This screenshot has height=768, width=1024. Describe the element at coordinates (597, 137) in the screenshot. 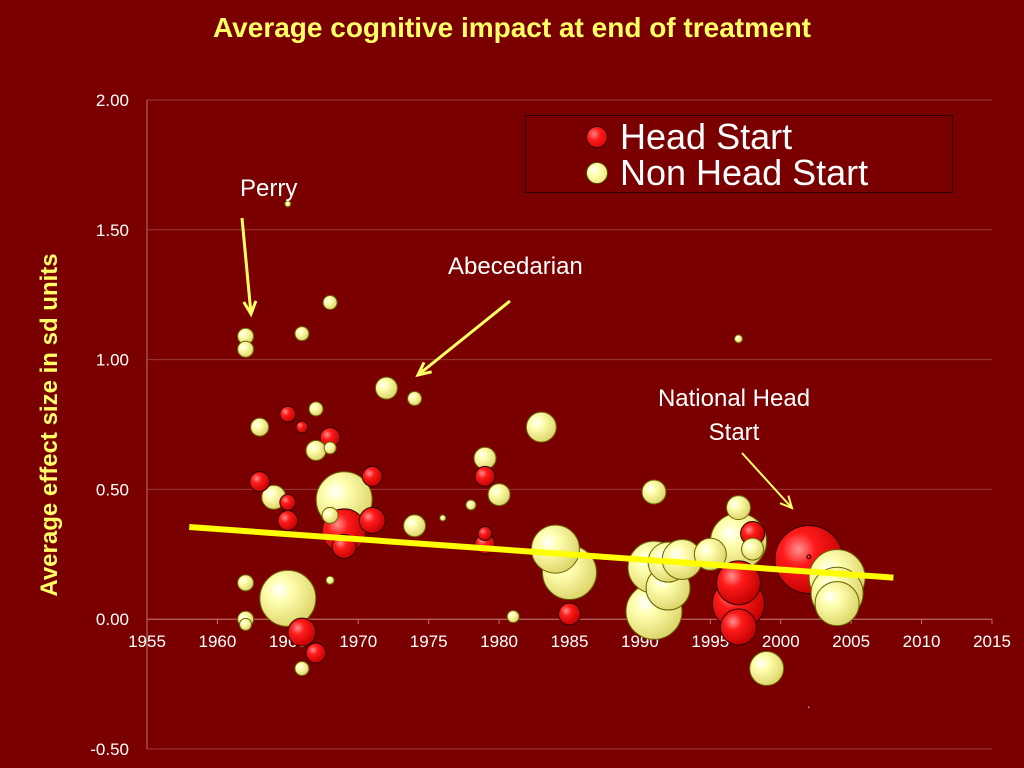

I see `head-start-marker-icon` at that location.